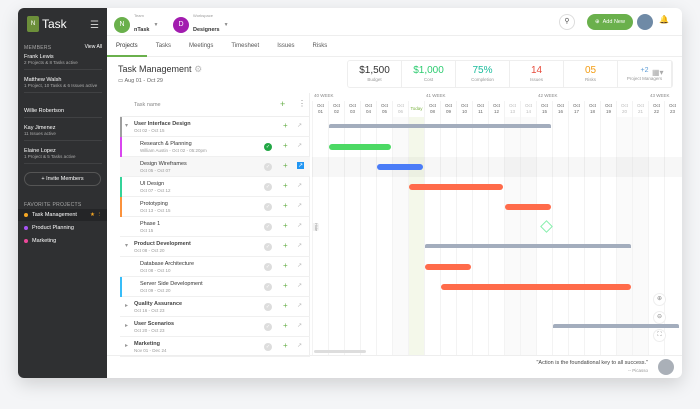 The width and height of the screenshot is (700, 409). Describe the element at coordinates (201, 24) in the screenshot. I see `workspace-selector: D Workspace Designers ▼` at that location.